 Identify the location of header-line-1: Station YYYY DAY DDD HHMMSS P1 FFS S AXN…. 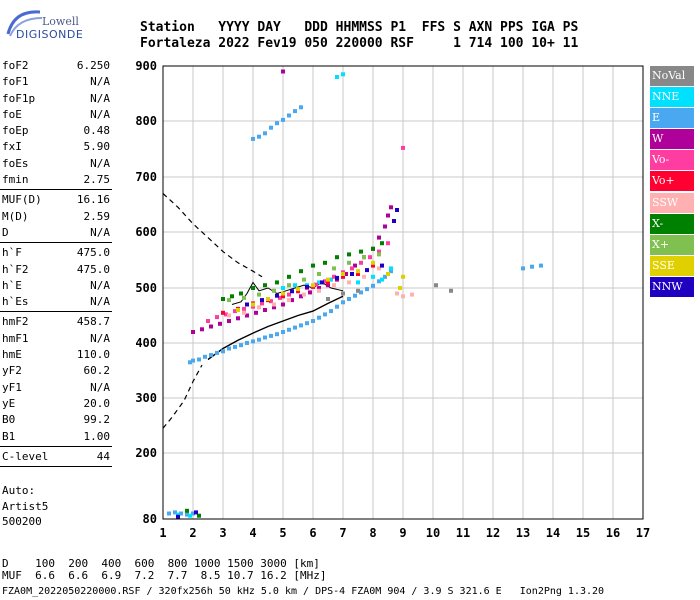
(359, 27).